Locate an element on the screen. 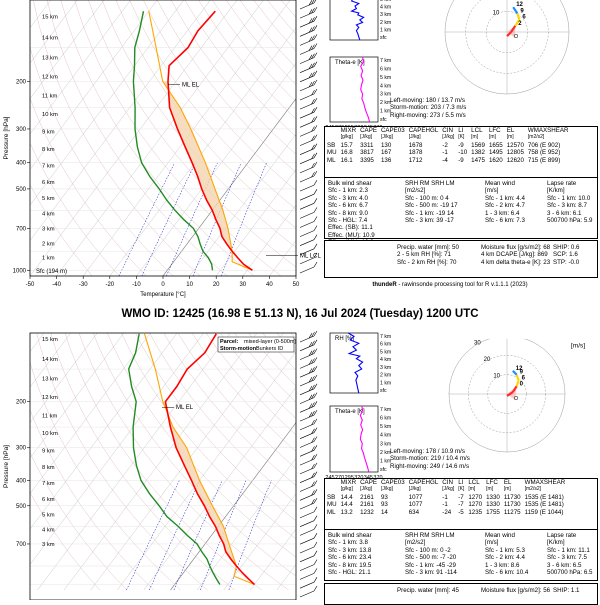 This screenshot has width=600, height=605. bottom-hodograph-segment is located at coordinates (518, 383).